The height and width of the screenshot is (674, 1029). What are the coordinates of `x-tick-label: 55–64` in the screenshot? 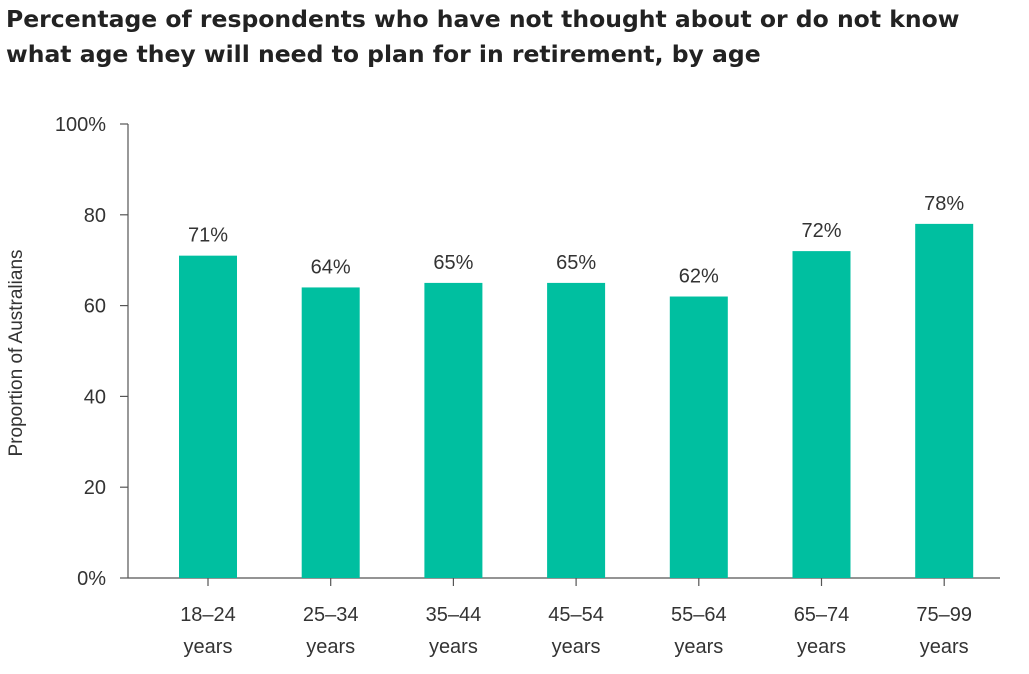 It's located at (699, 615).